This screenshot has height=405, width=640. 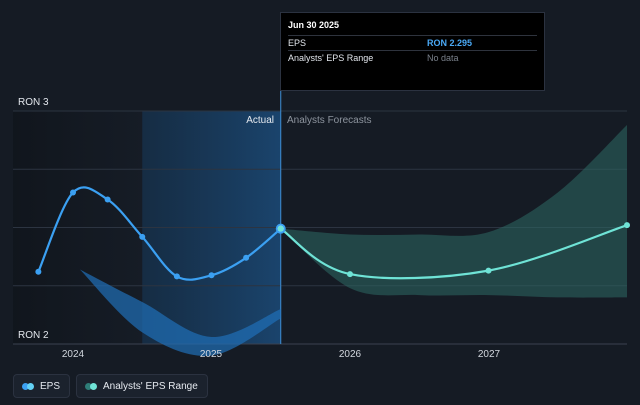 What do you see at coordinates (329, 120) in the screenshot?
I see `forecast-label: Analysts Forecasts` at bounding box center [329, 120].